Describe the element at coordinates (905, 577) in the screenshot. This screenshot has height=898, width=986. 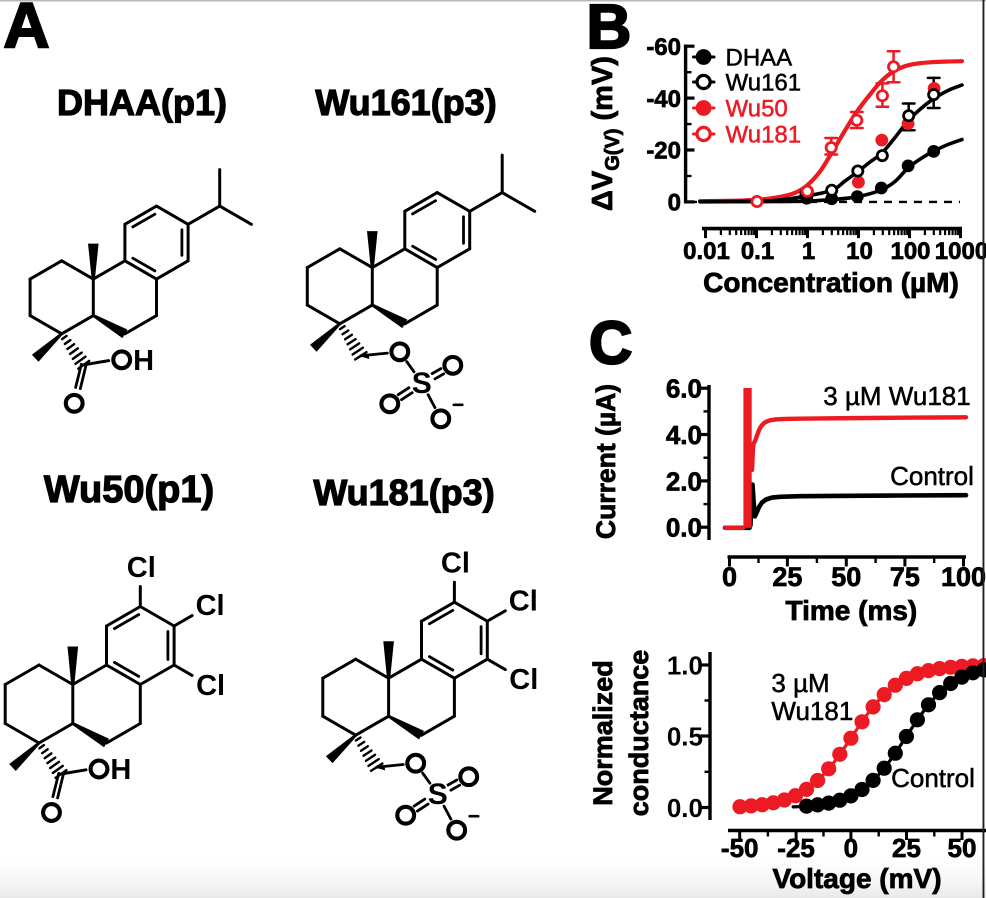
I see `svg-text: 75` at that location.